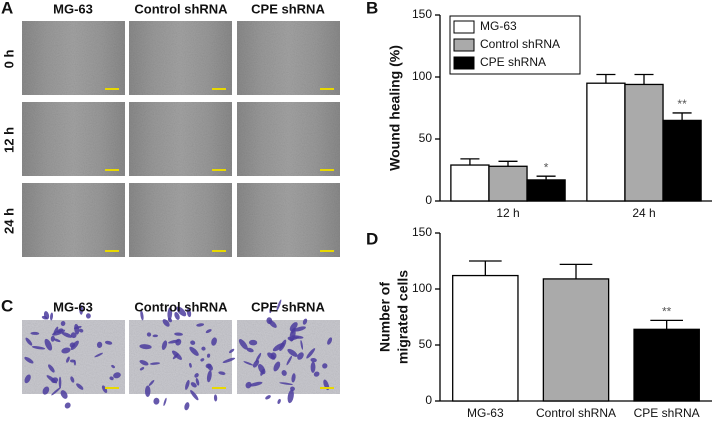 This screenshot has width=719, height=421. I want to click on significance: *, so click(546, 167).